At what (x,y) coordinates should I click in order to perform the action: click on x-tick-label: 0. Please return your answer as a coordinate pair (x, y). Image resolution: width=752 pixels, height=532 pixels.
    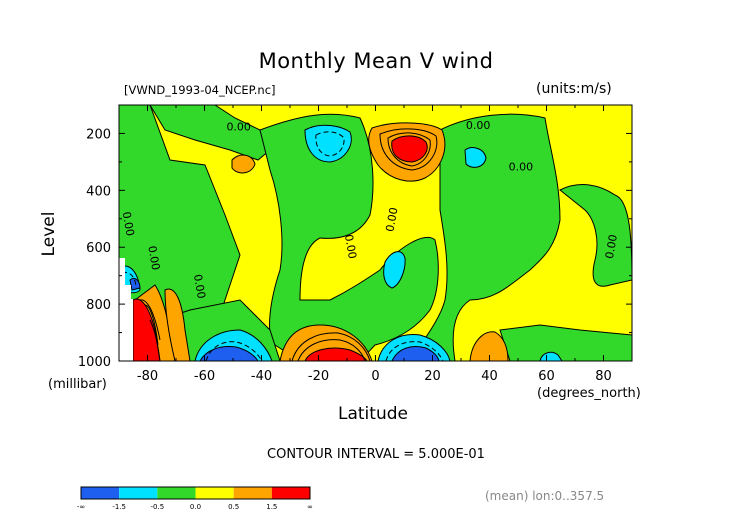
    Looking at the image, I should click on (375, 376).